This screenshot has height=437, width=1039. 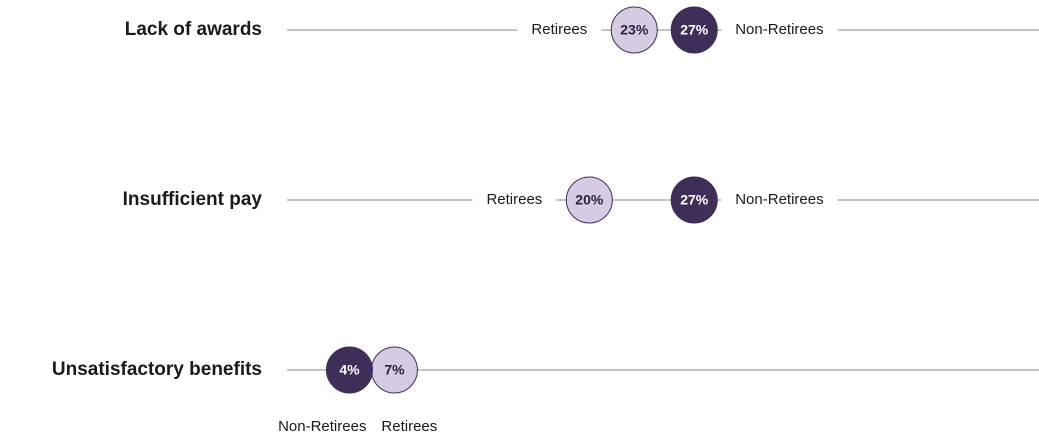 What do you see at coordinates (193, 29) in the screenshot?
I see `category-label: Lack of awards` at bounding box center [193, 29].